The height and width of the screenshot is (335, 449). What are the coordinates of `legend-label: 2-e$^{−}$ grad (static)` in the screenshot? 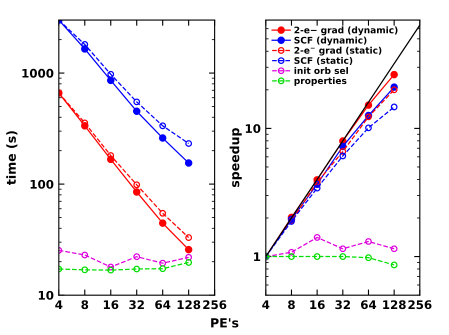 It's located at (338, 51).